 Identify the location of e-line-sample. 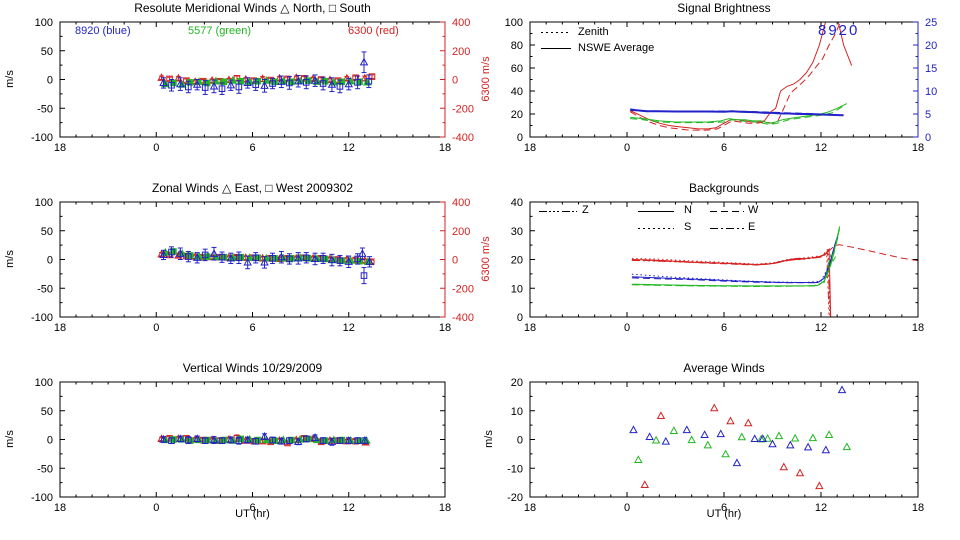
(727, 228).